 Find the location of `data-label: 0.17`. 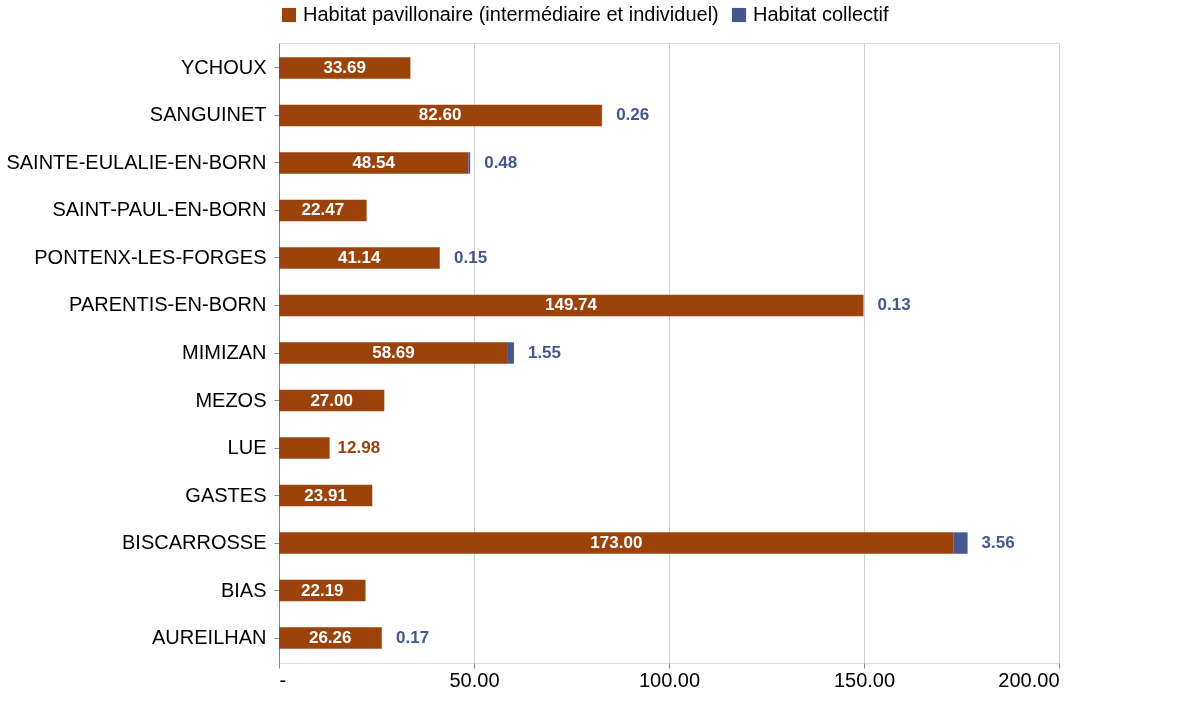

data-label: 0.17 is located at coordinates (413, 638).